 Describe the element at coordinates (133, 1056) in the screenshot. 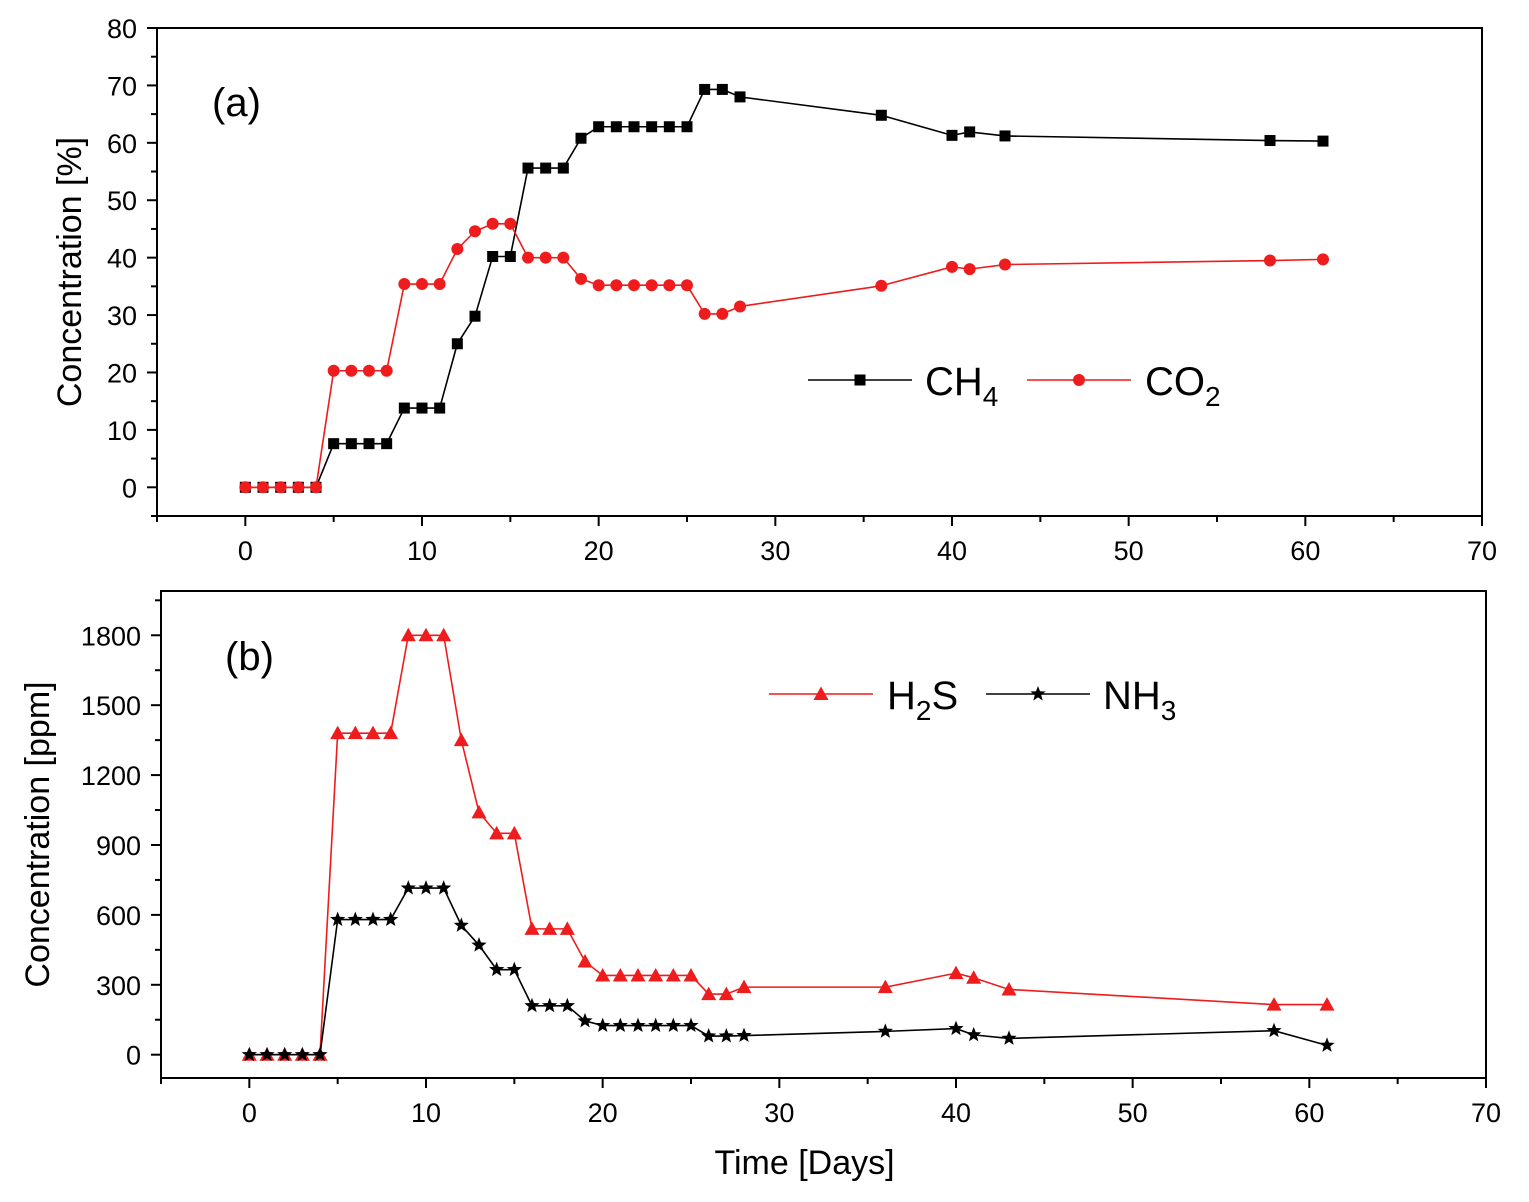

I see `y-tick-label: 0` at that location.